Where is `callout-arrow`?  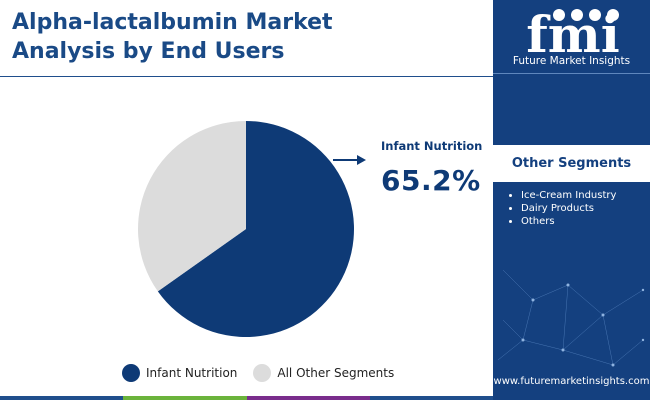
callout-arrow is located at coordinates (349, 160).